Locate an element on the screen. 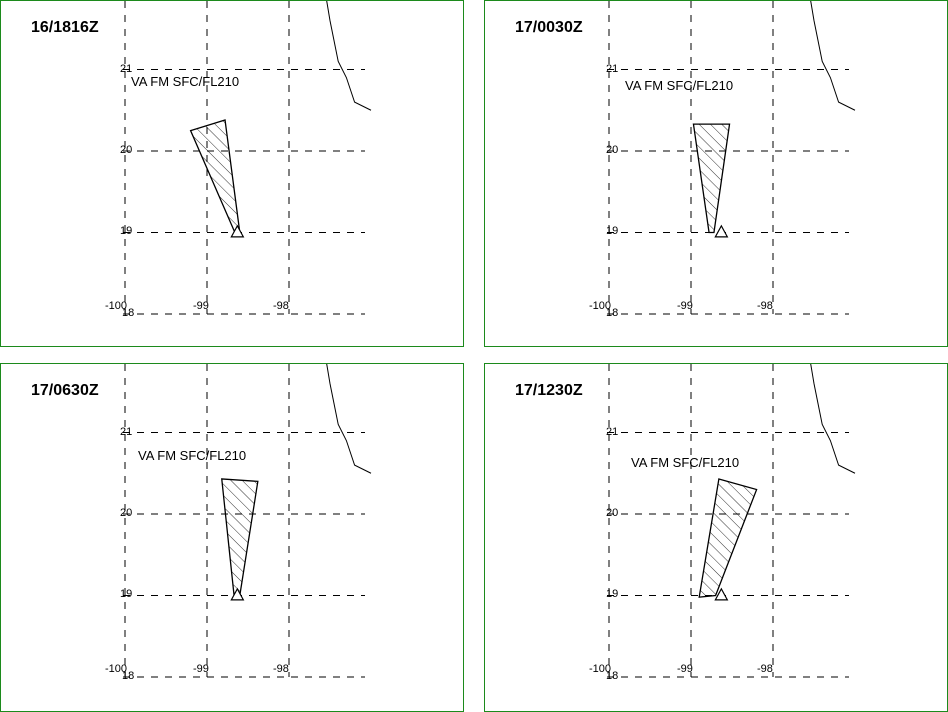 The height and width of the screenshot is (712, 948). time-label: 16/1816Z is located at coordinates (65, 27).